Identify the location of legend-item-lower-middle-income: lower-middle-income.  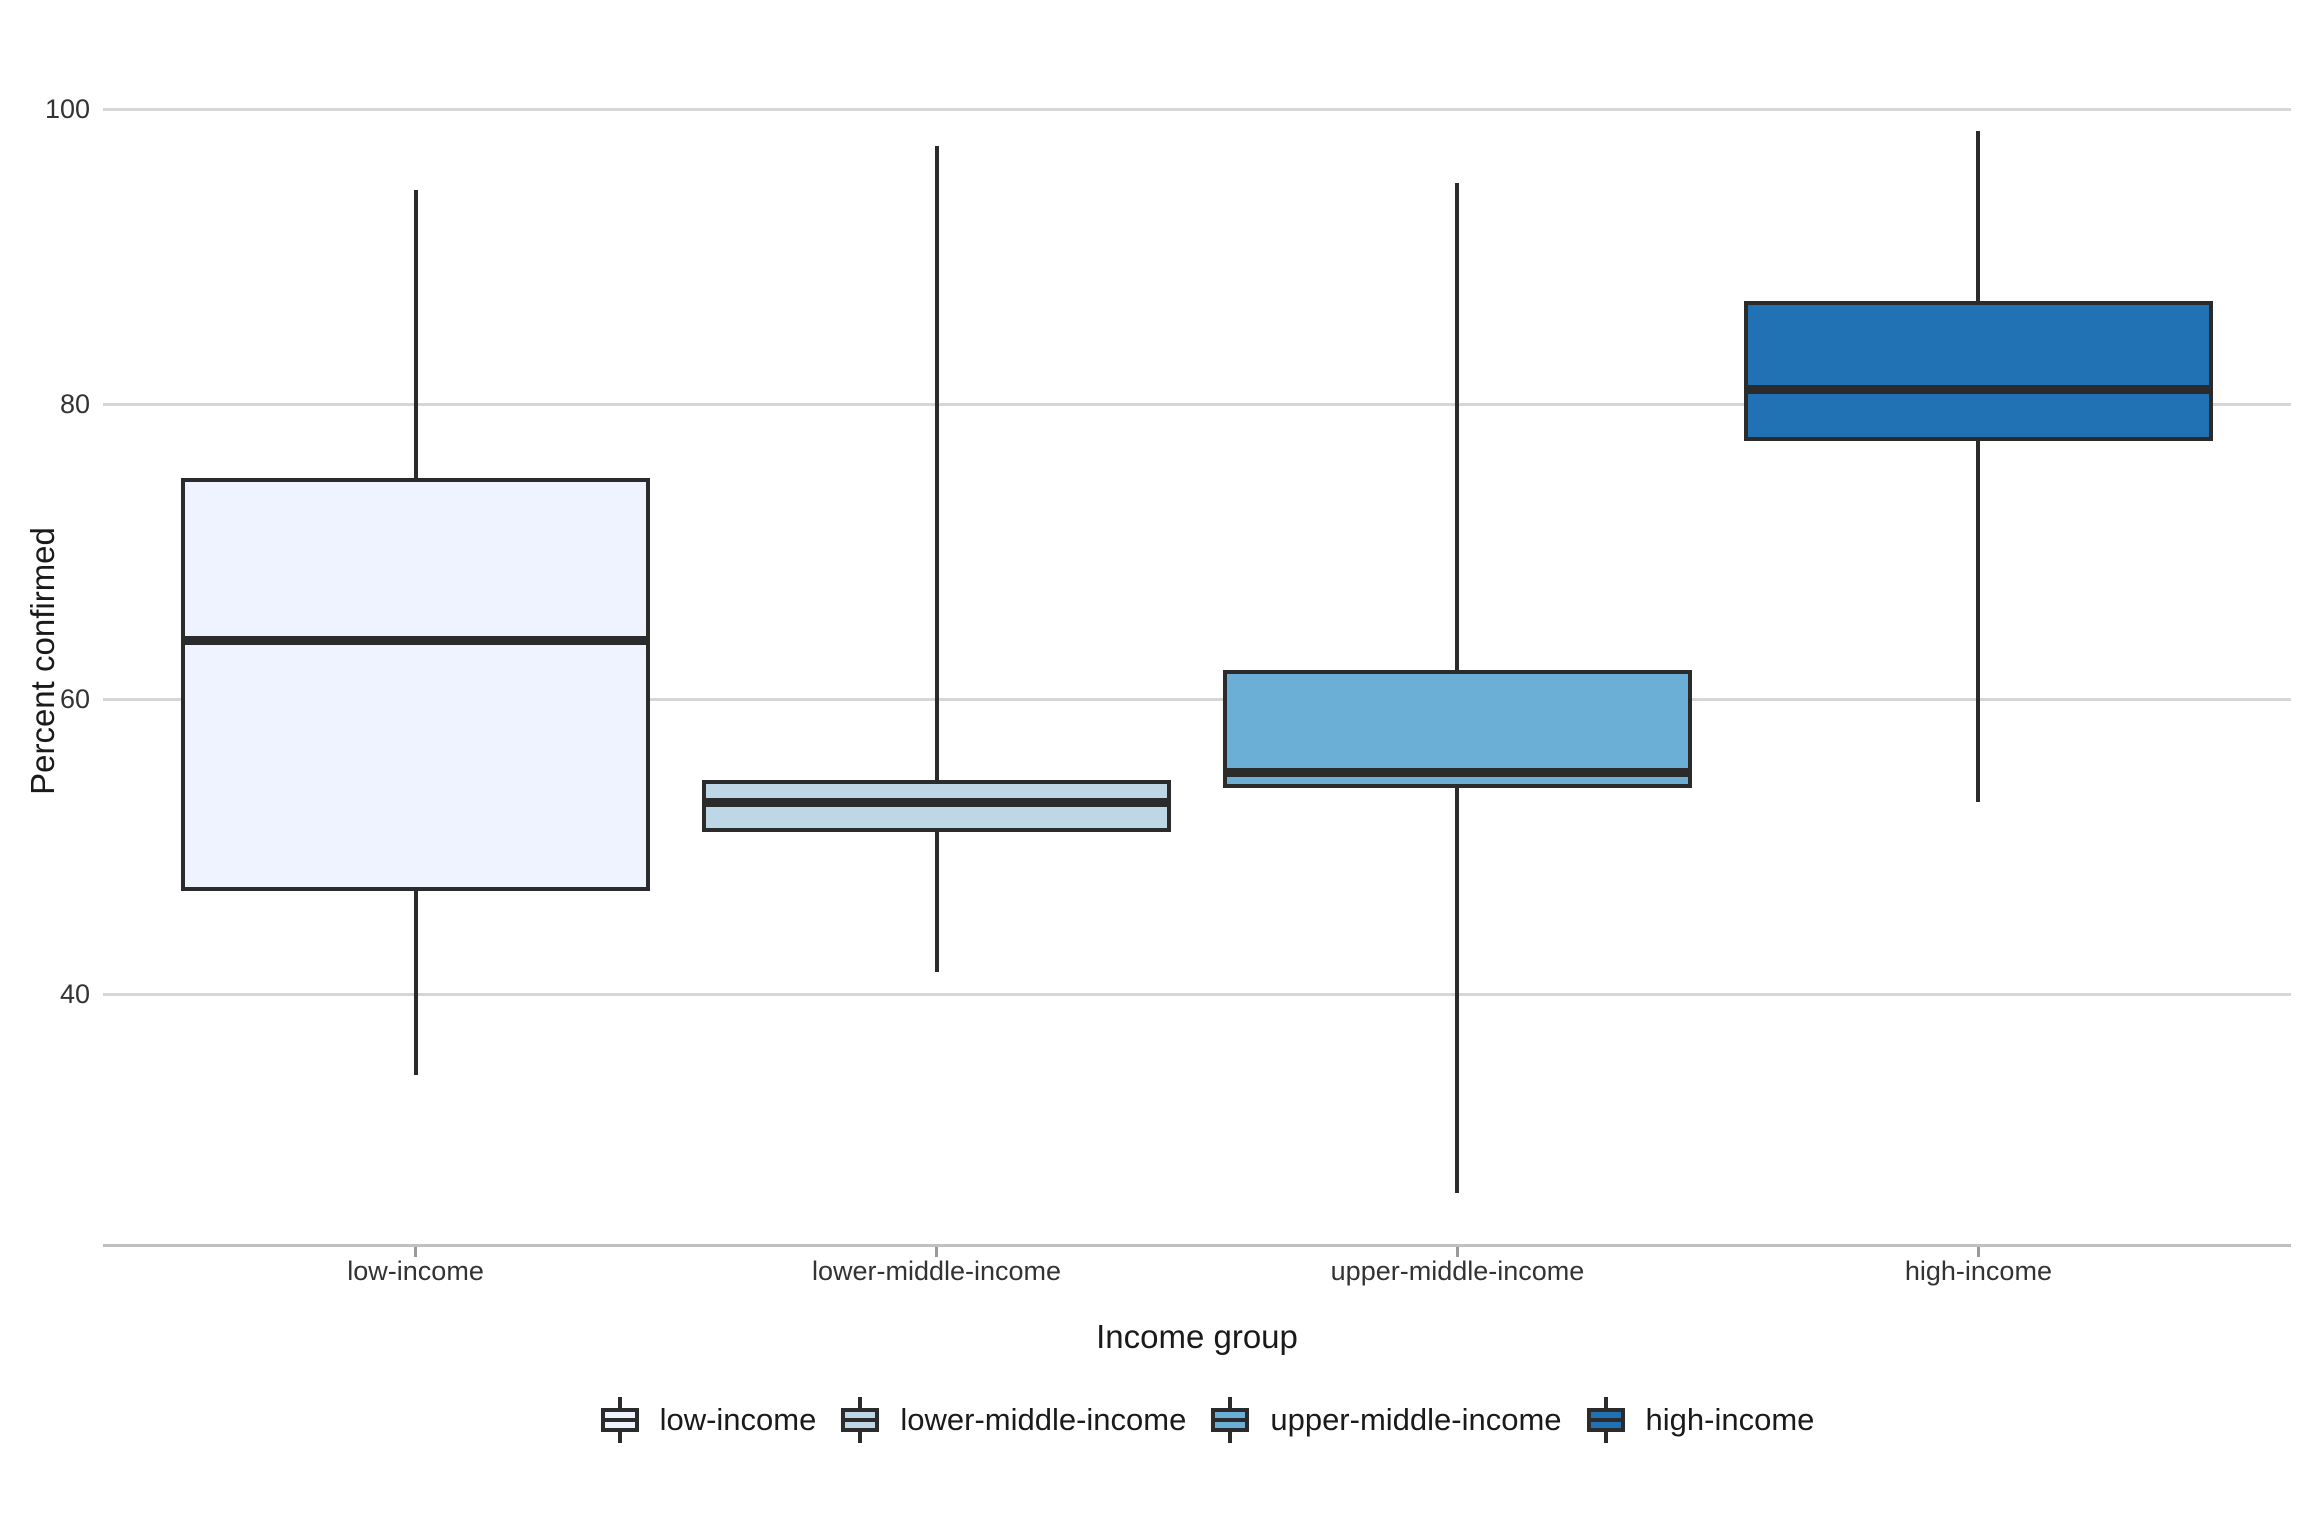
(1013, 1420).